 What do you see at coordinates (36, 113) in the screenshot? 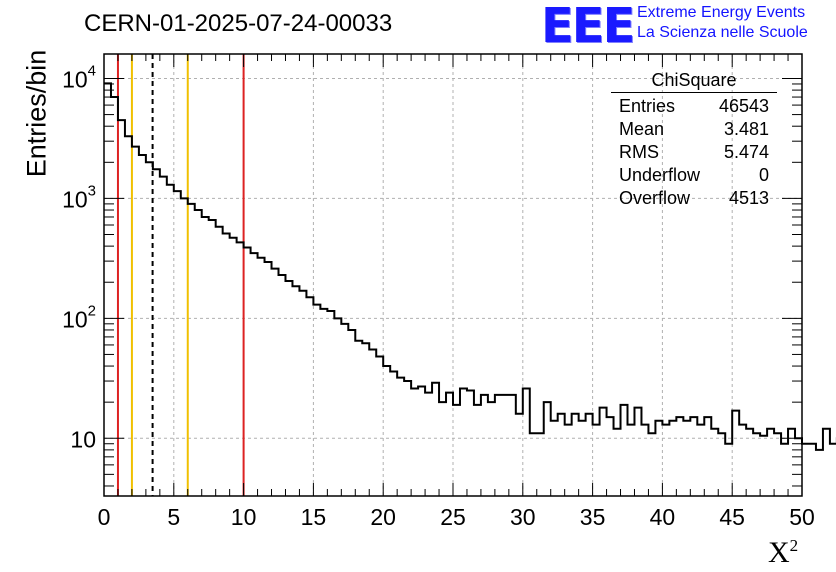
I see `y-axis-label: Entries/bin` at bounding box center [36, 113].